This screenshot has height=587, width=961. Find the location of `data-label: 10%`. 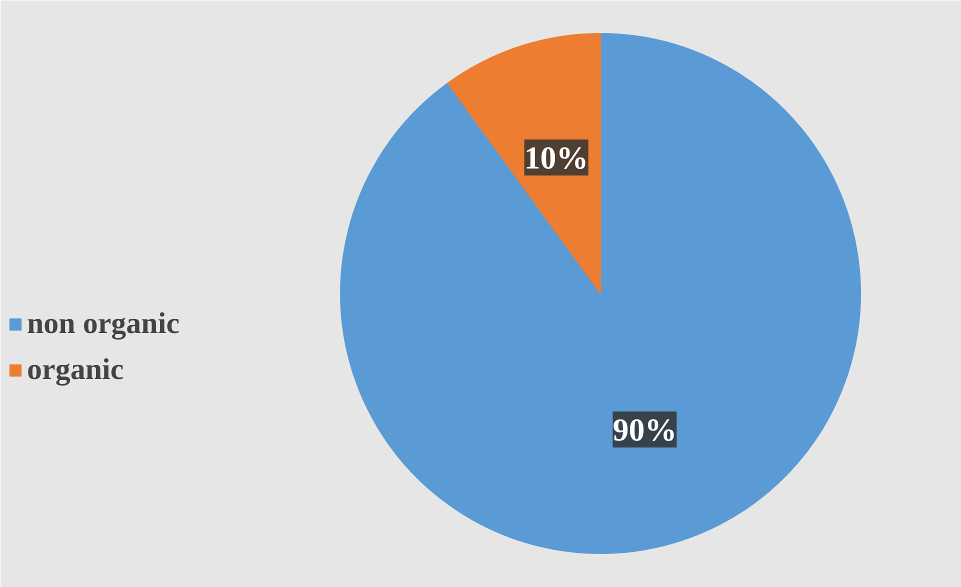

data-label: 10% is located at coordinates (556, 158).